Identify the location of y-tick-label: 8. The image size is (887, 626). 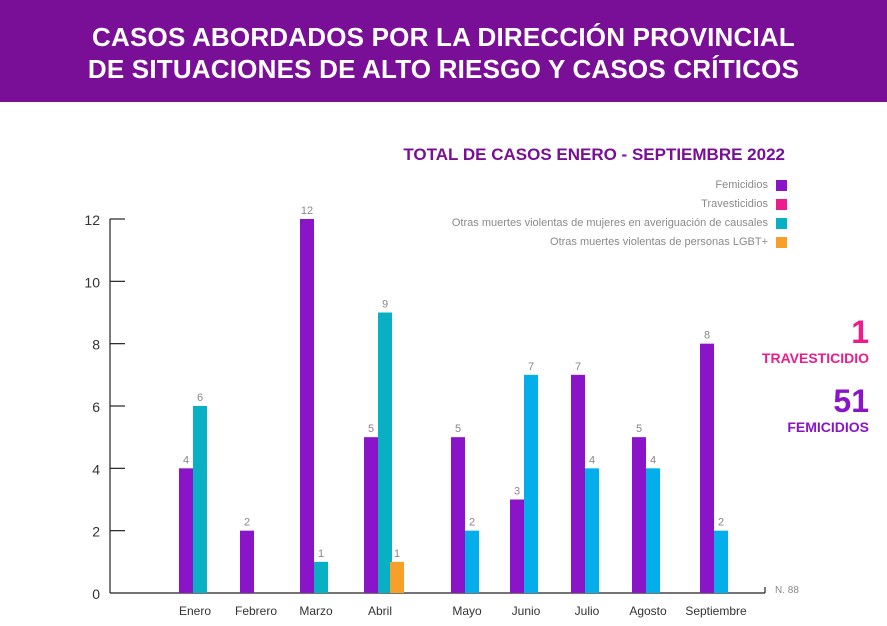
(96, 345).